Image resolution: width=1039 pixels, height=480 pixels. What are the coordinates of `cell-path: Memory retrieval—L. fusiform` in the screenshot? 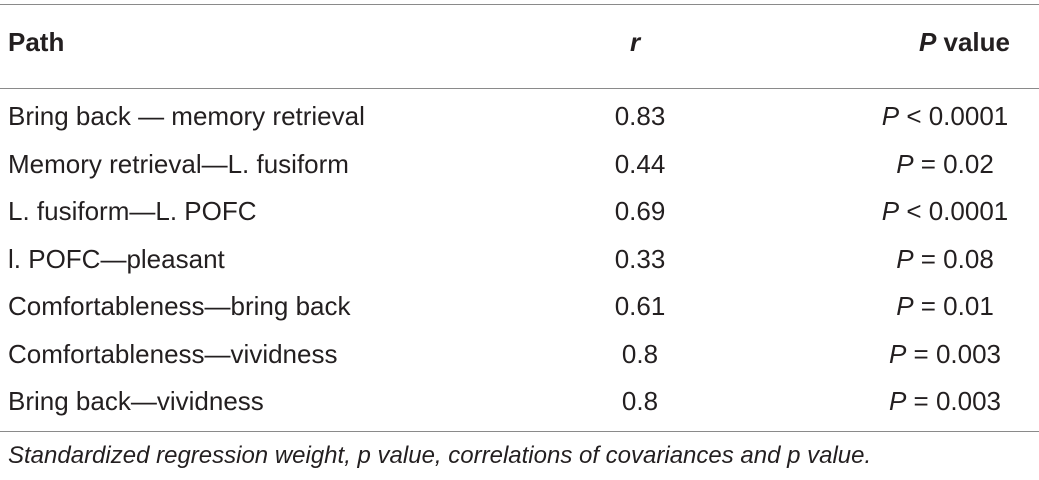 It's located at (178, 163).